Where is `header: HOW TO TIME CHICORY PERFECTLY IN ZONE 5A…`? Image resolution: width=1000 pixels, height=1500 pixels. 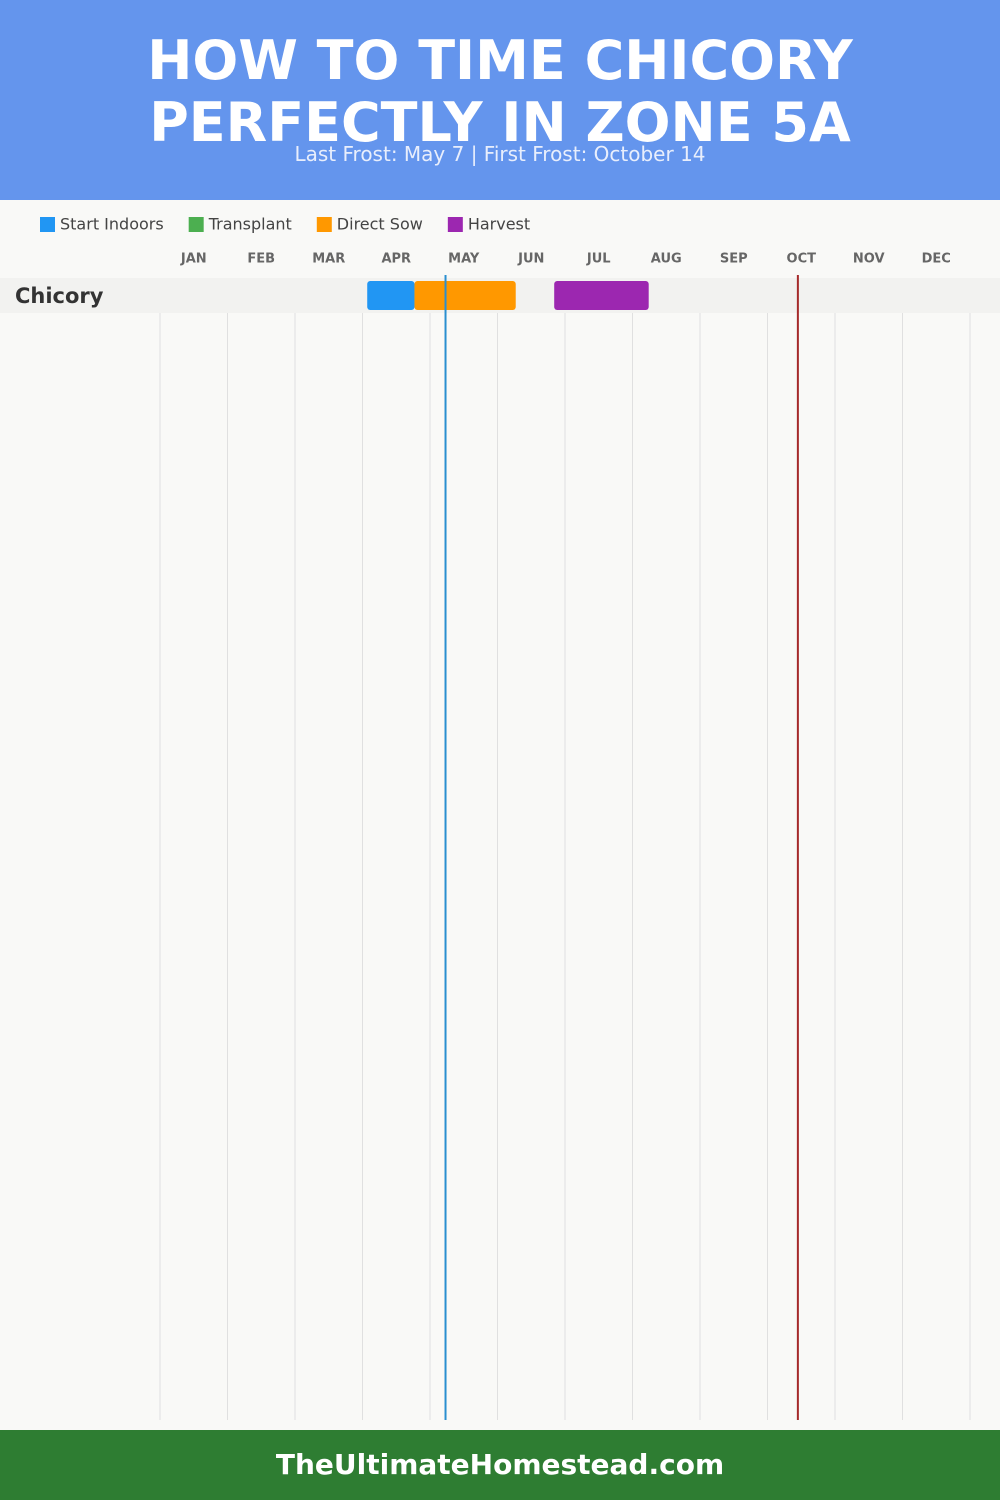
header: HOW TO TIME CHICORY PERFECTLY IN ZONE 5A… is located at coordinates (500, 100).